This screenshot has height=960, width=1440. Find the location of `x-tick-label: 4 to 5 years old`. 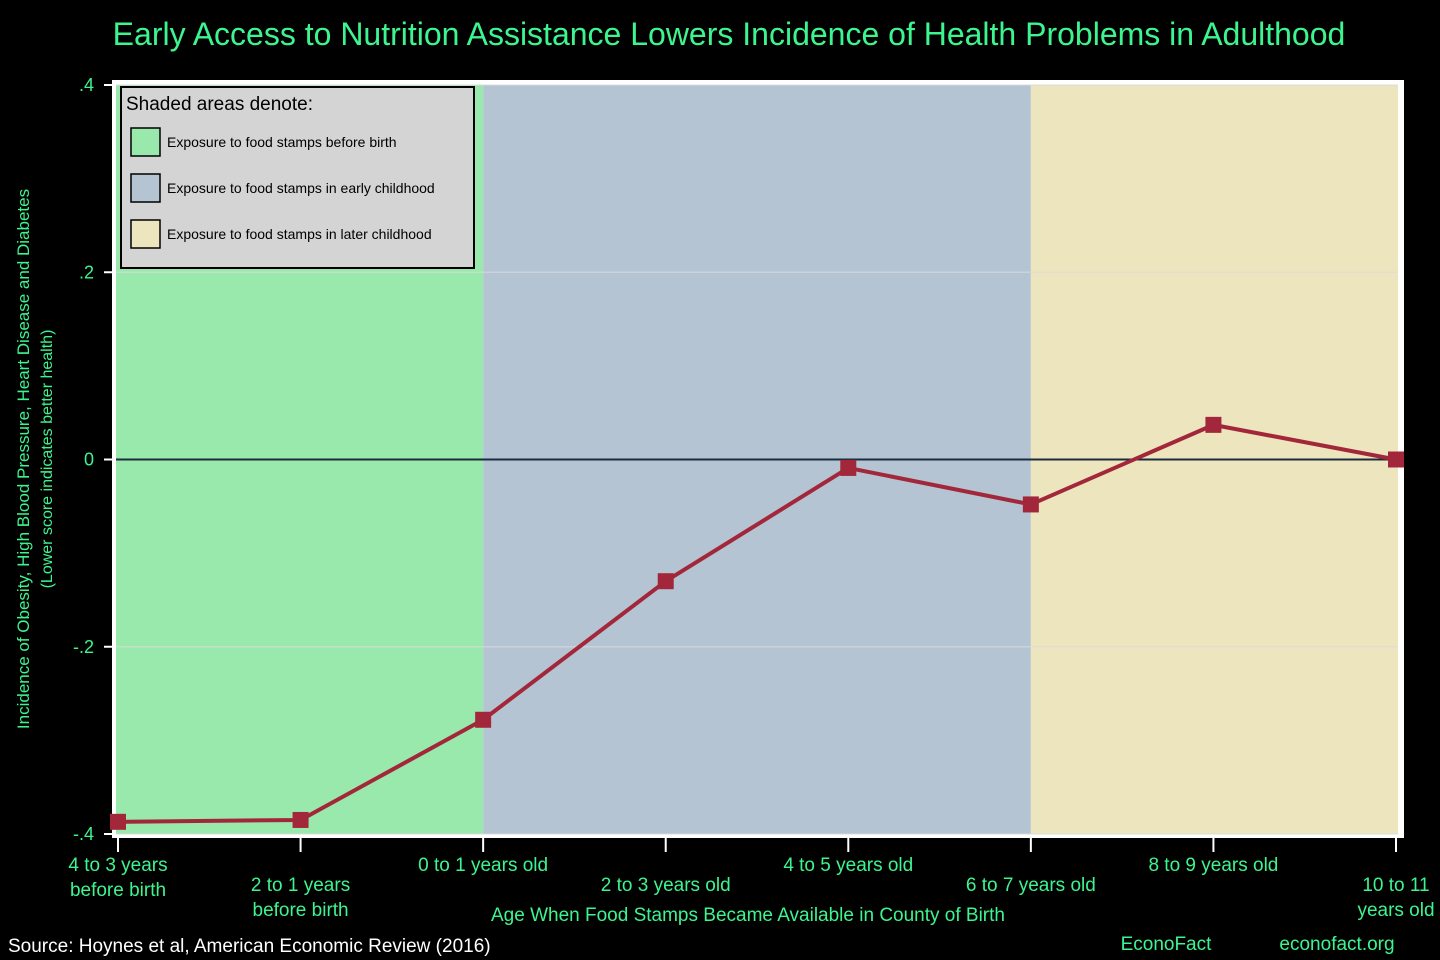

x-tick-label: 4 to 5 years old is located at coordinates (848, 865).